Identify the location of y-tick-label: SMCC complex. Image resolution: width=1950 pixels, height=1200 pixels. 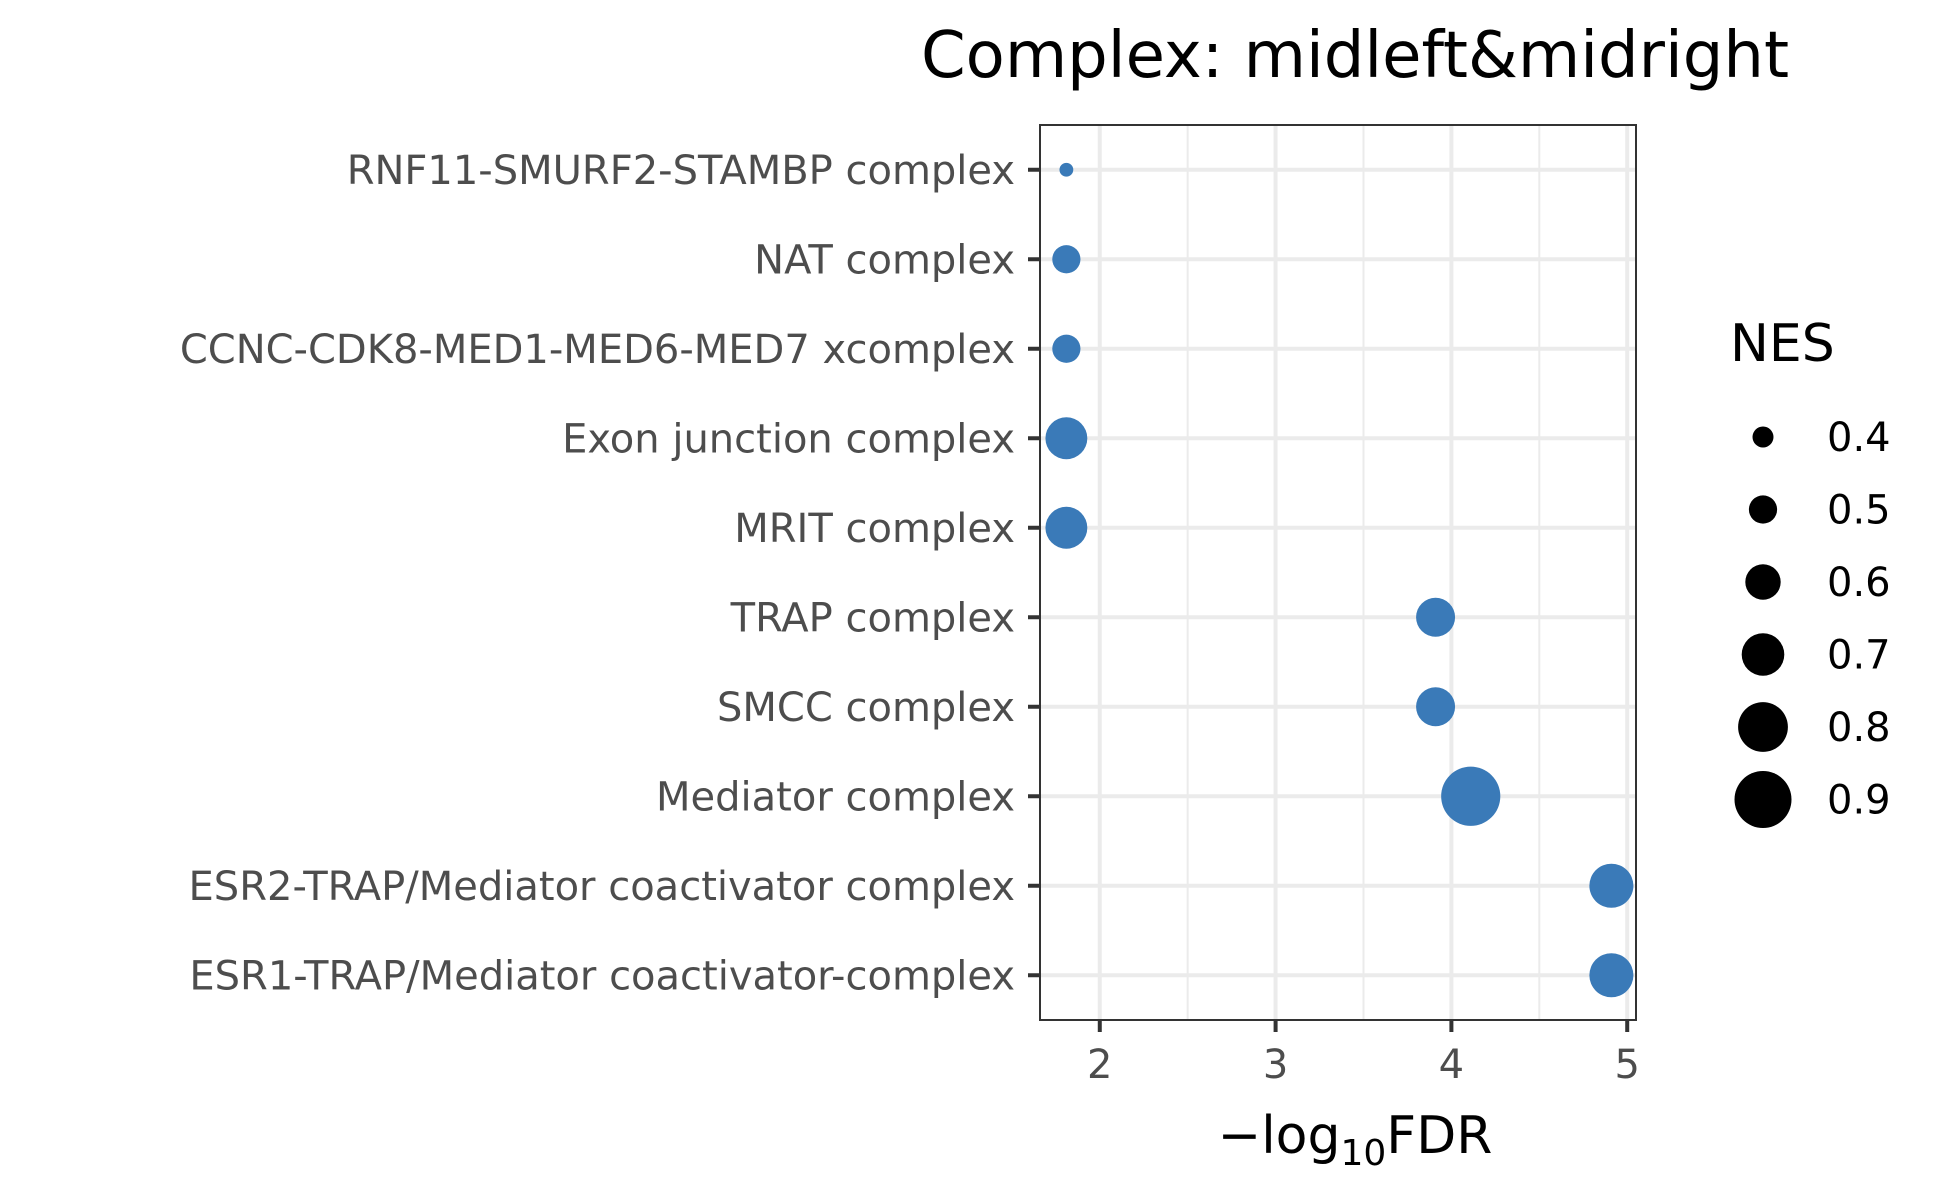
(866, 708).